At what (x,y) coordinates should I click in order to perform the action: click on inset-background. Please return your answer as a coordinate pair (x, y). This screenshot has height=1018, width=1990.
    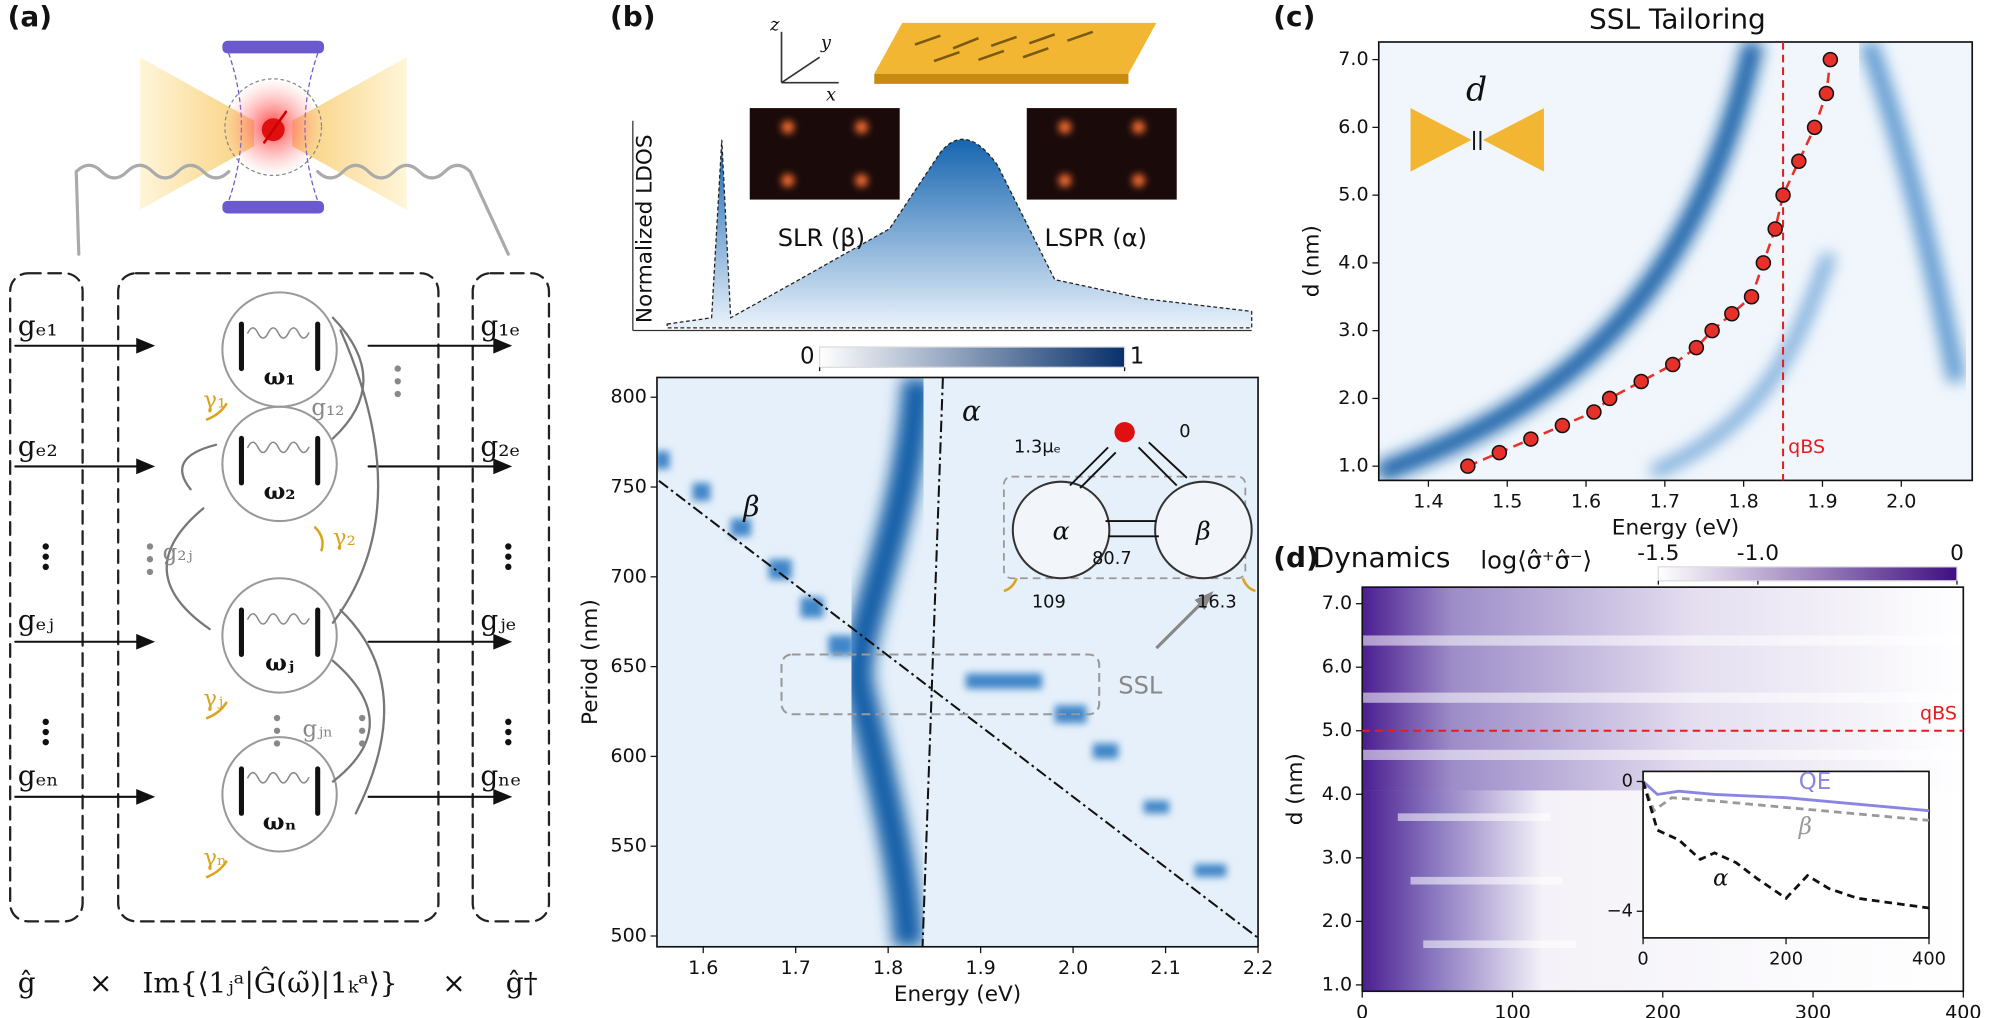
    Looking at the image, I should click on (1786, 854).